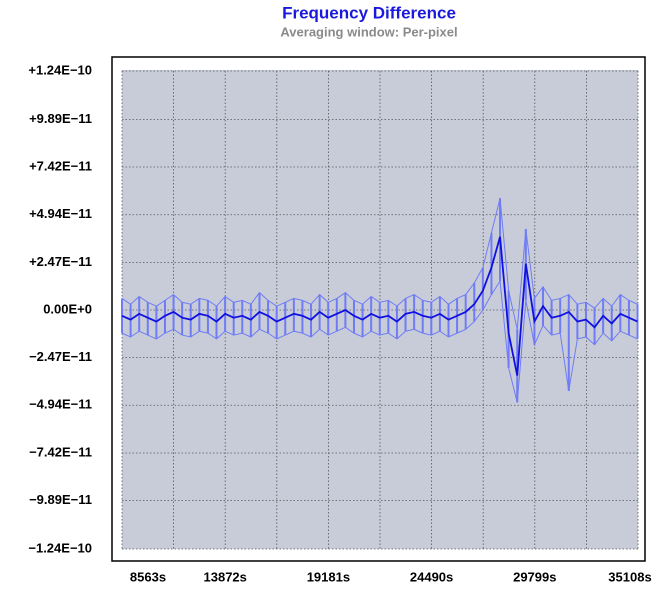 The width and height of the screenshot is (664, 591). Describe the element at coordinates (60, 213) in the screenshot. I see `y-tick-label: +4.94E−11` at that location.